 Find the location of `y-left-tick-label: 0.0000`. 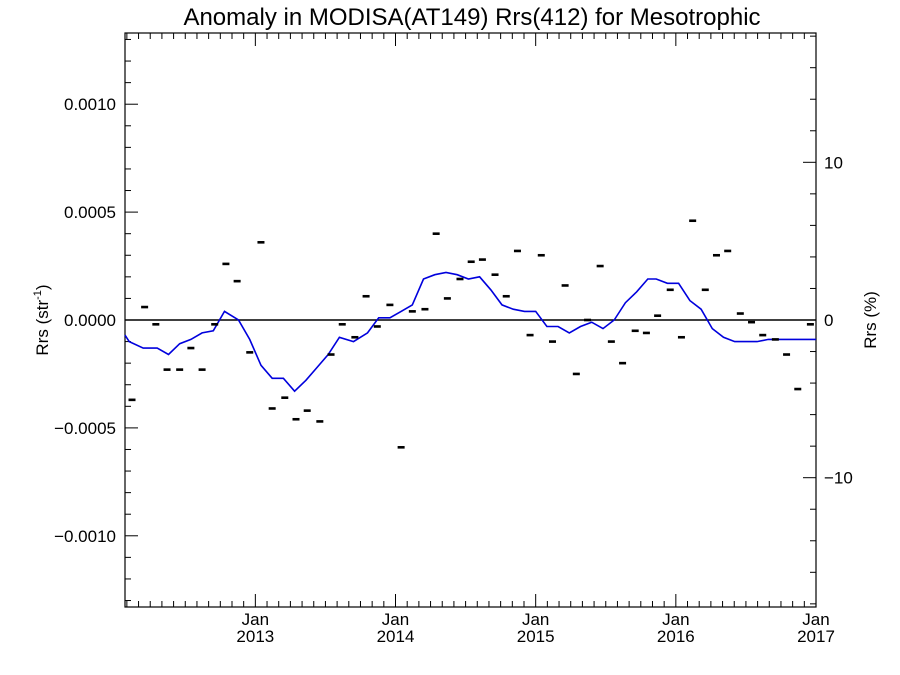

y-left-tick-label: 0.0000 is located at coordinates (90, 320).